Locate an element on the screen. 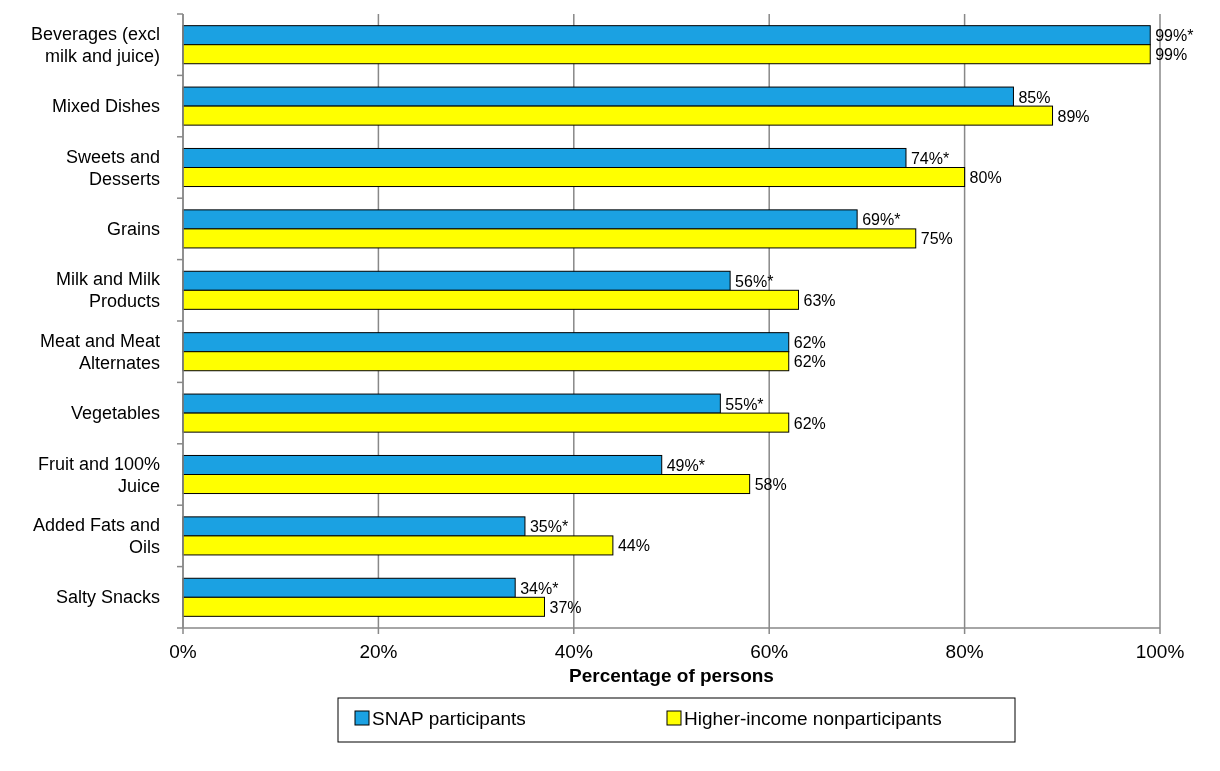  data-label: 69%* is located at coordinates (881, 220).